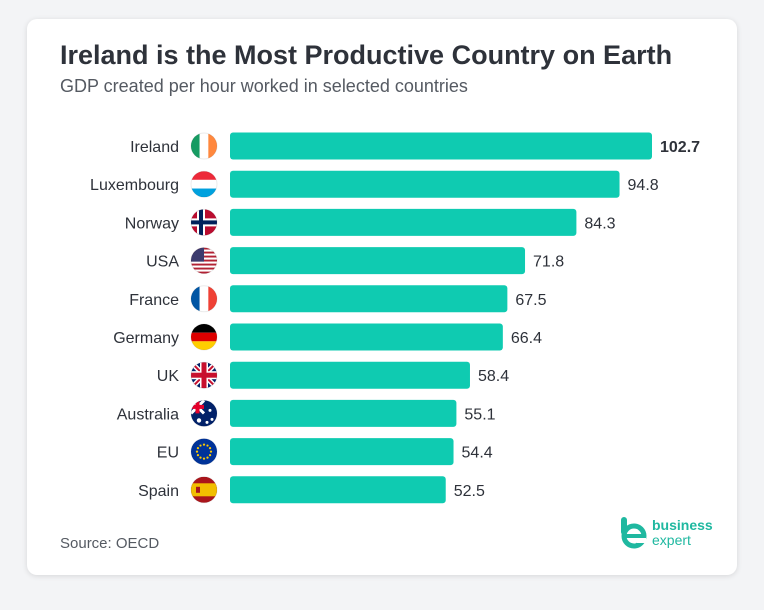 The width and height of the screenshot is (764, 610). I want to click on category-label-spain: Spain, so click(158, 491).